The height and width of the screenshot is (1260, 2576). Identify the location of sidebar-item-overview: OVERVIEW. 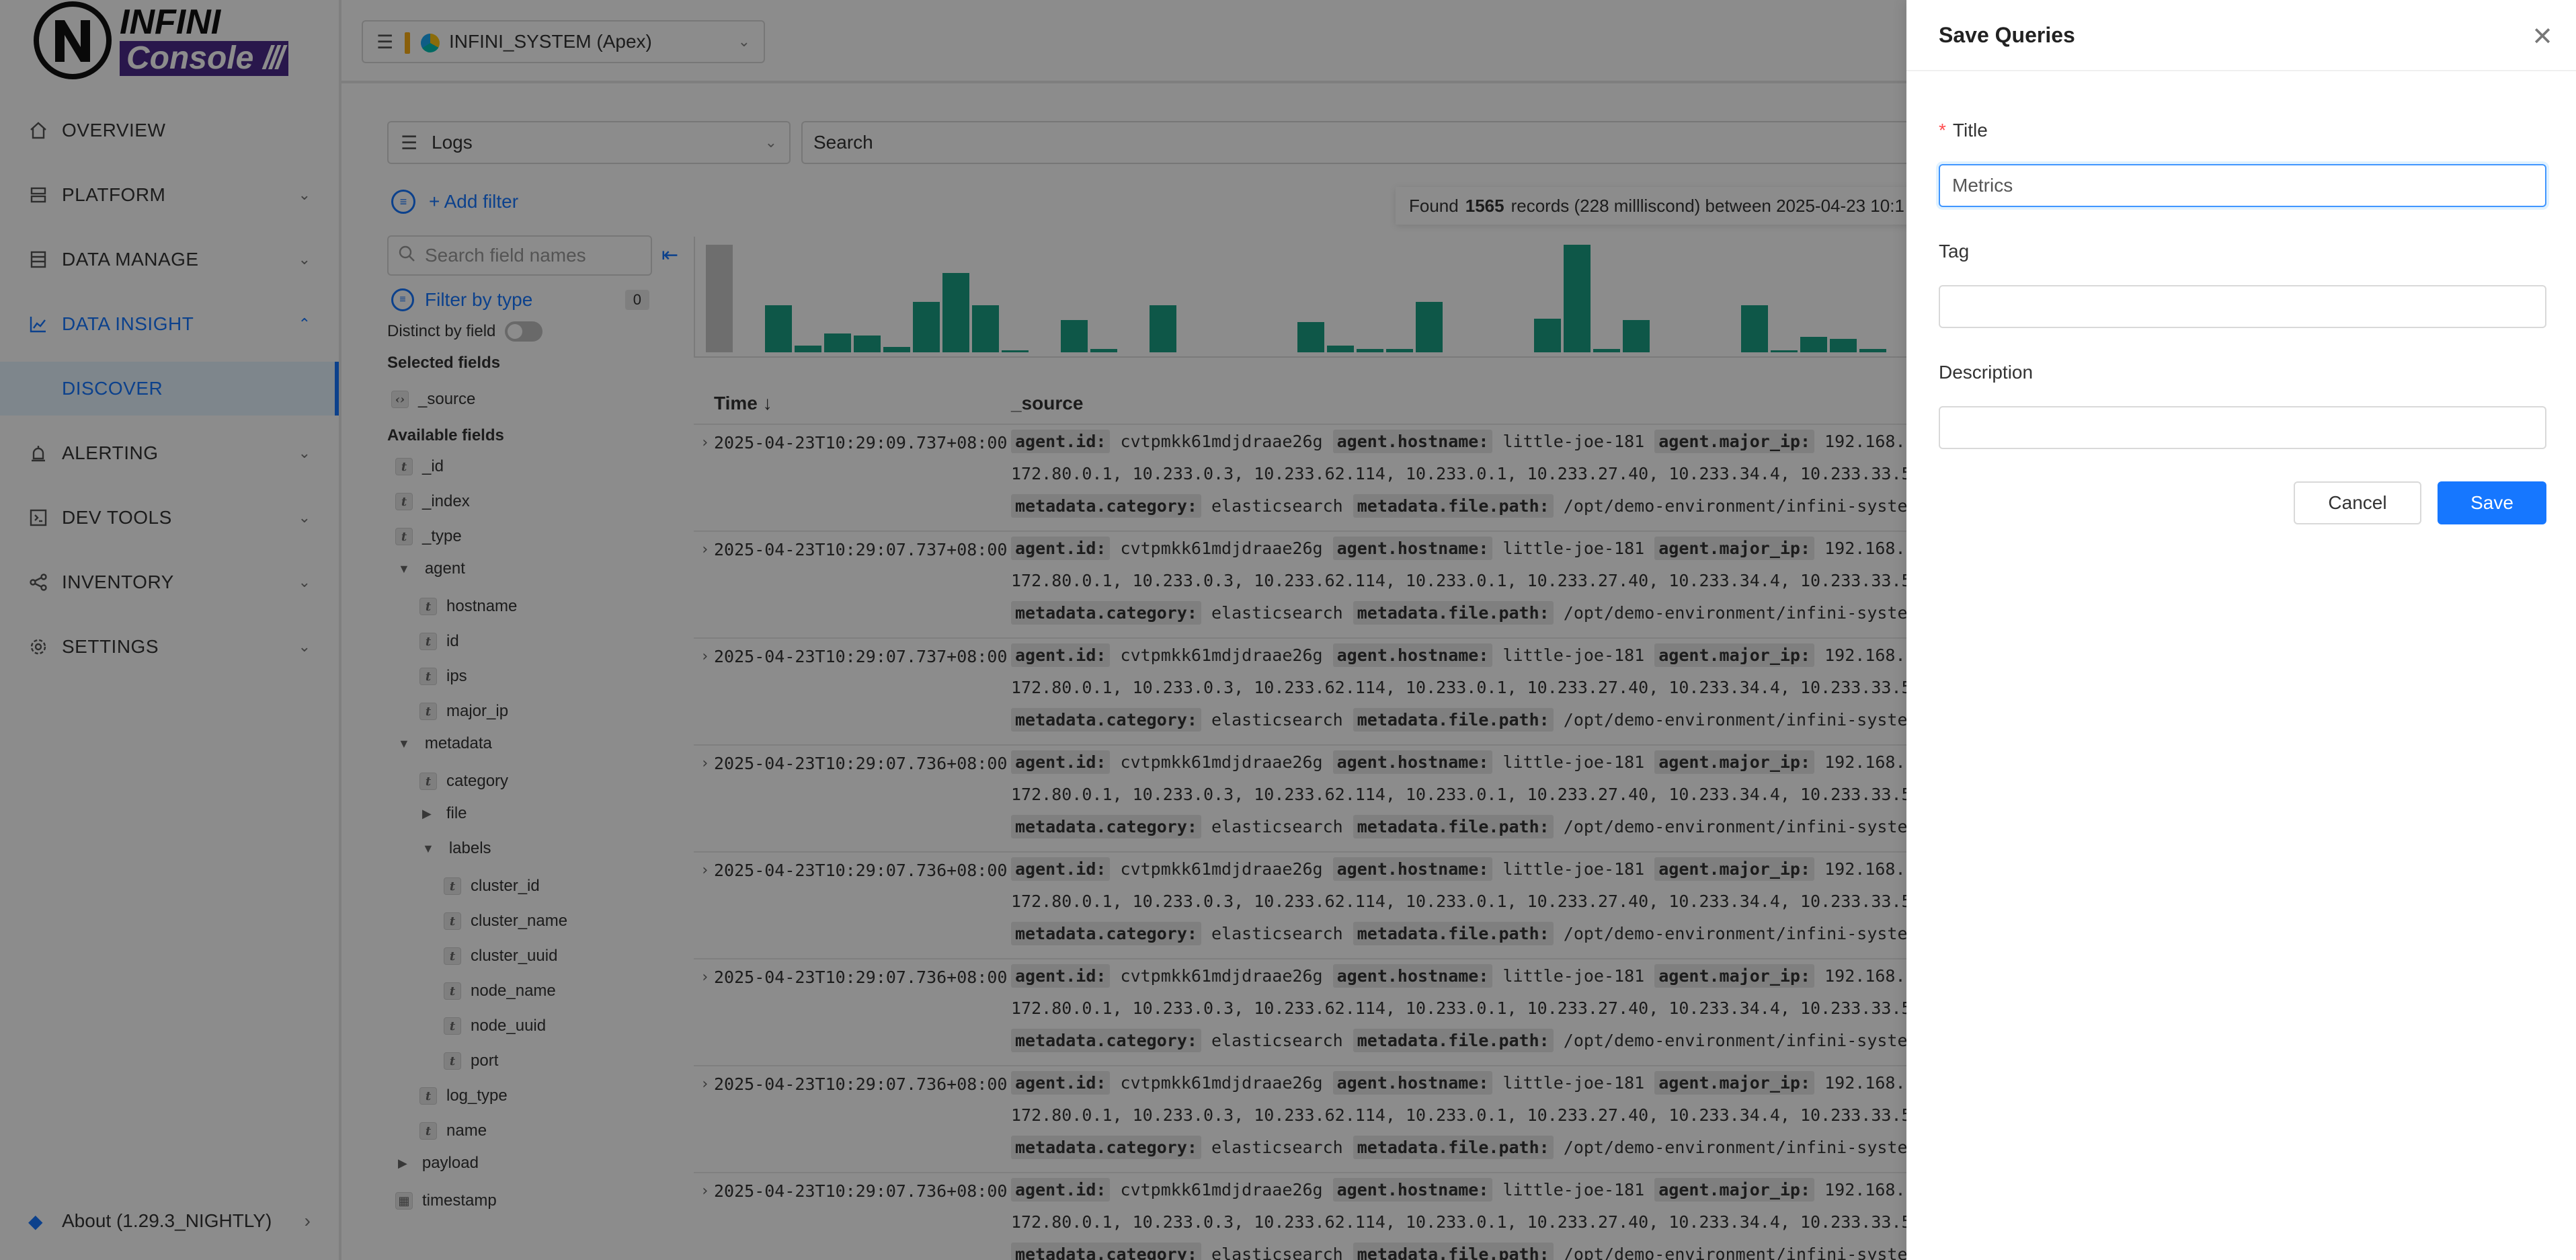
(169, 130).